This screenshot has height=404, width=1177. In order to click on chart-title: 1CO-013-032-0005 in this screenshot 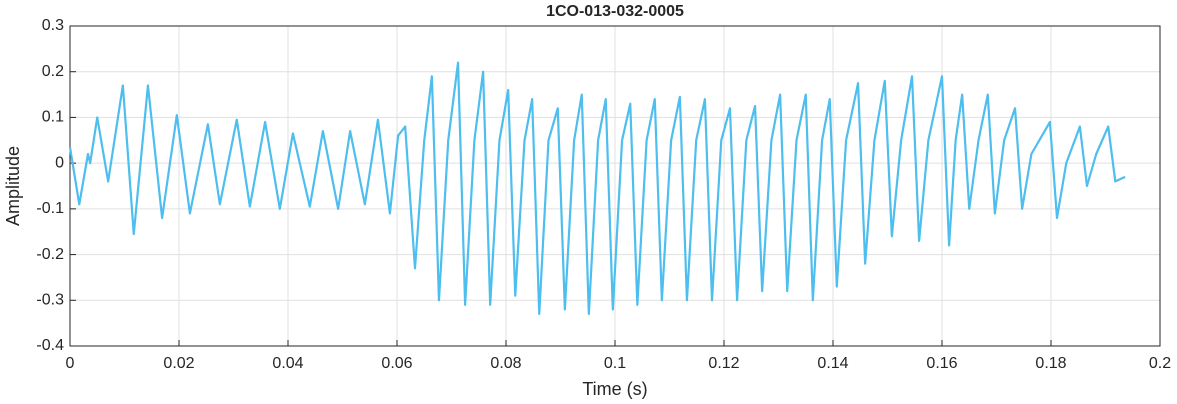, I will do `click(615, 11)`.